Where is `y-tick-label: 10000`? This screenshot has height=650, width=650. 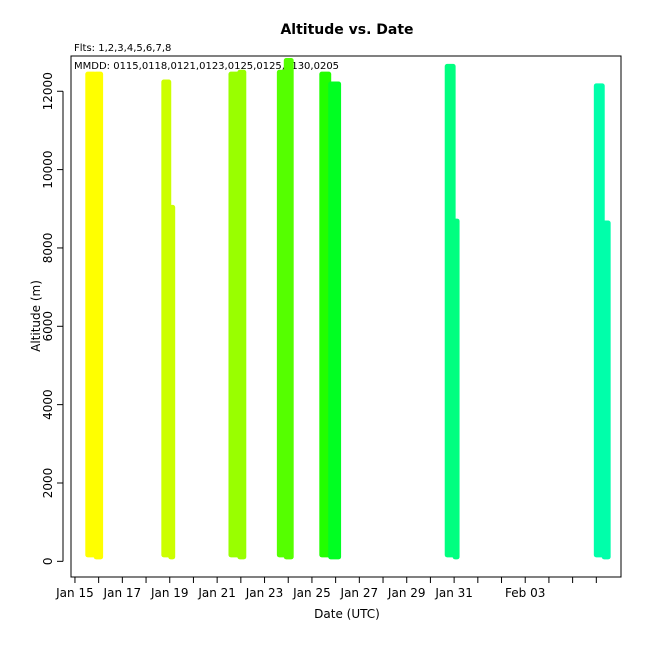
y-tick-label: 10000 is located at coordinates (48, 170).